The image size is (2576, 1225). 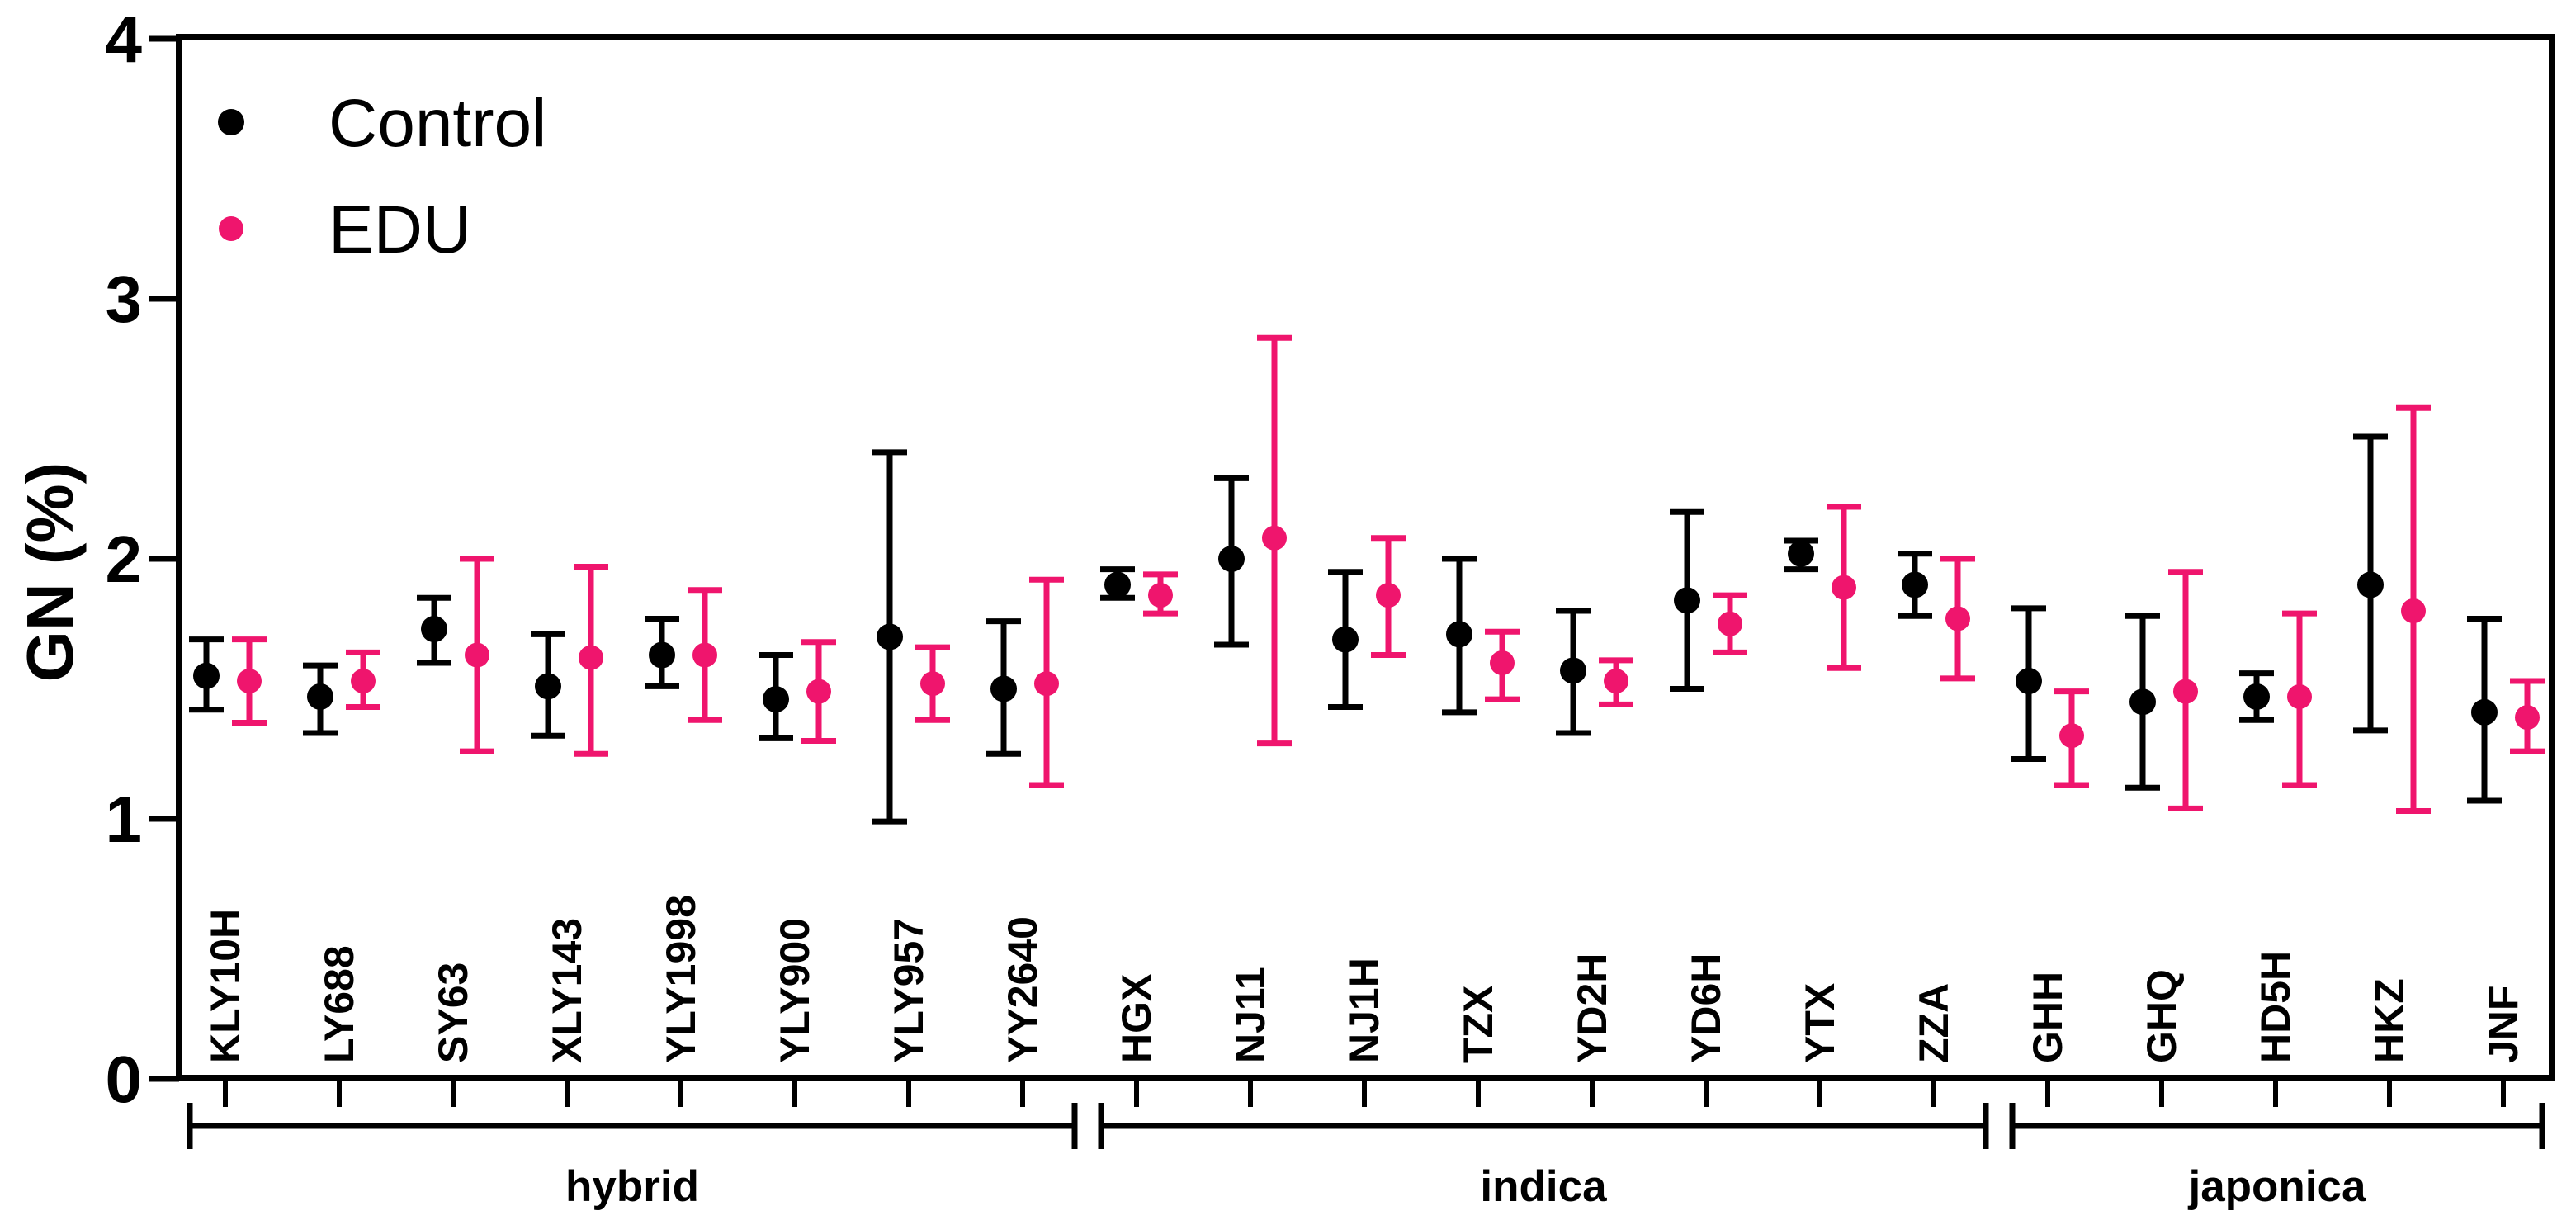 I want to click on point-YLY1998-control, so click(x=662, y=655).